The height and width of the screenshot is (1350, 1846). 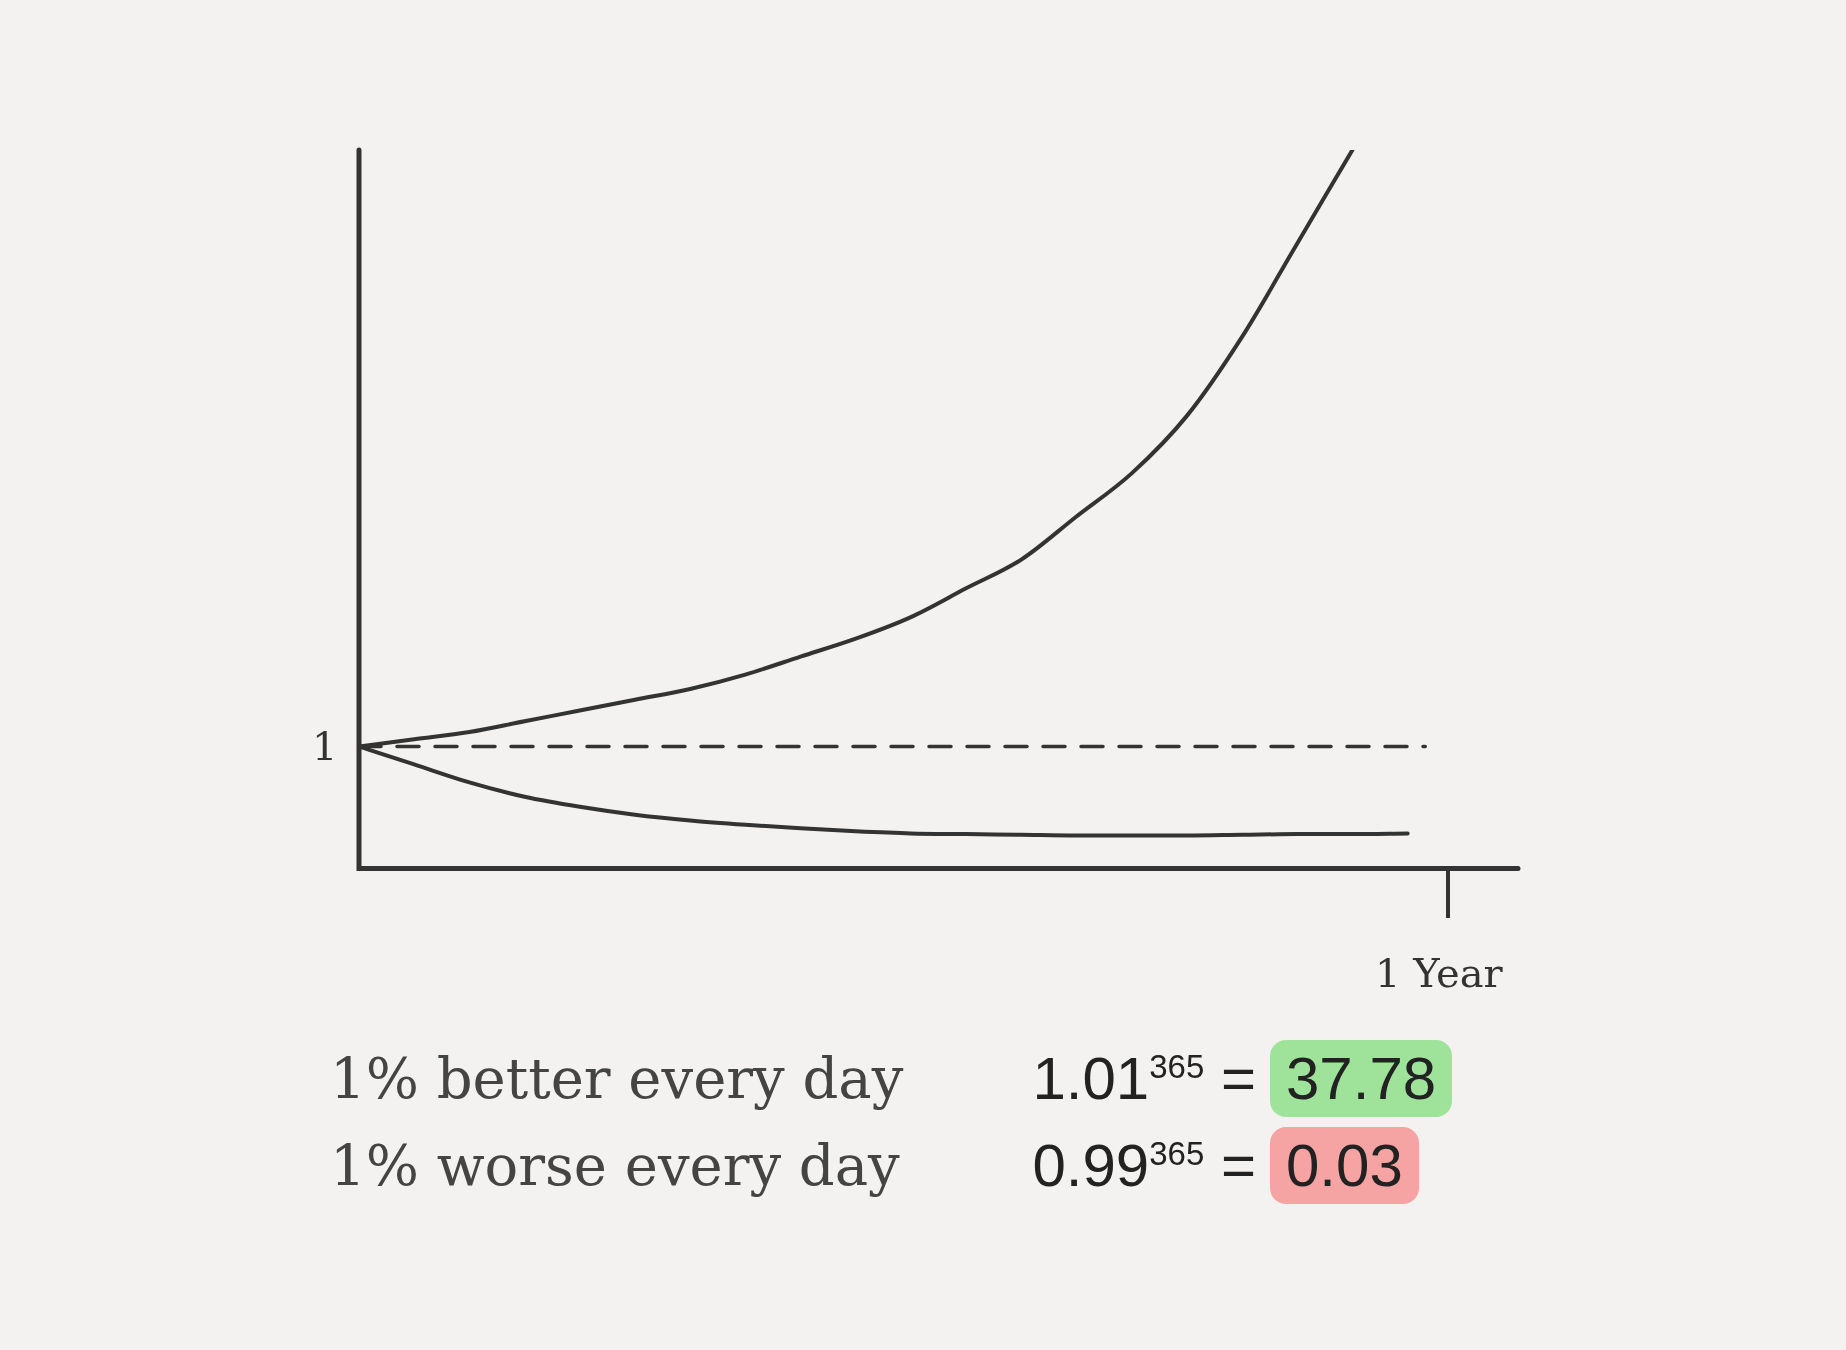 I want to click on text: 1% better every day, so click(x=617, y=1078).